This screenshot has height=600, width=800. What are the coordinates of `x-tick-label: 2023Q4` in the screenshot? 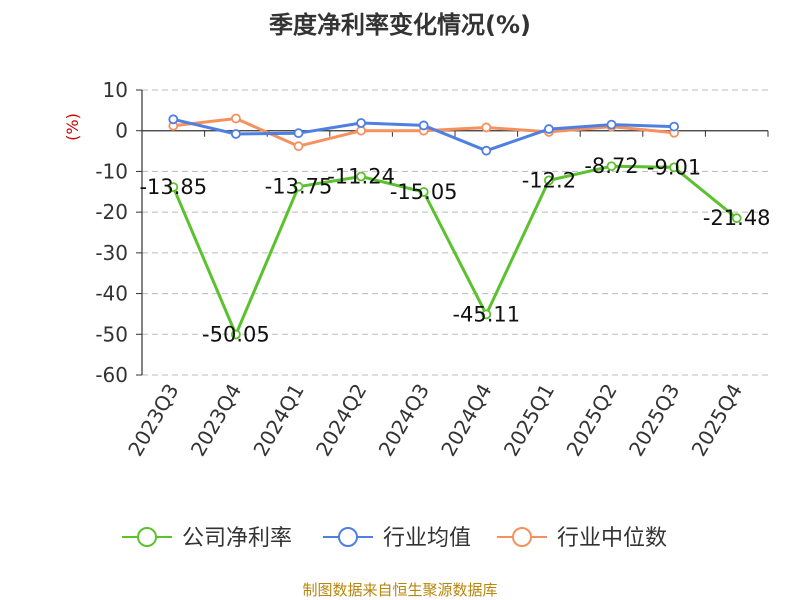 It's located at (216, 420).